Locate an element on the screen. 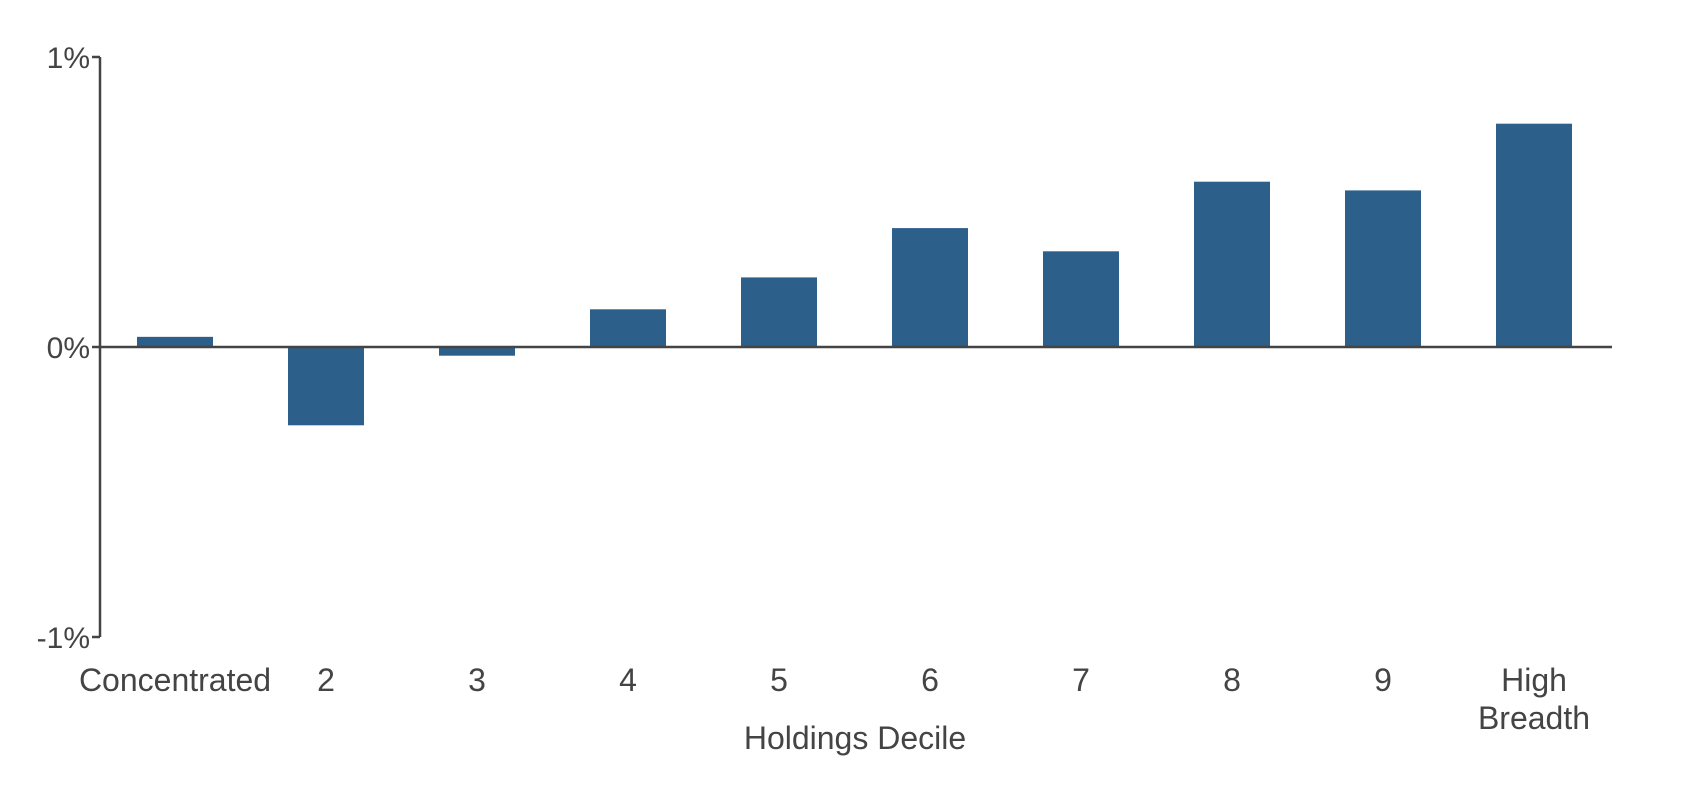 Image resolution: width=1700 pixels, height=788 pixels. x-tick-labels-group: Concentrated 2 3 4 5 6 7 8 9 High Breadth is located at coordinates (834, 699).